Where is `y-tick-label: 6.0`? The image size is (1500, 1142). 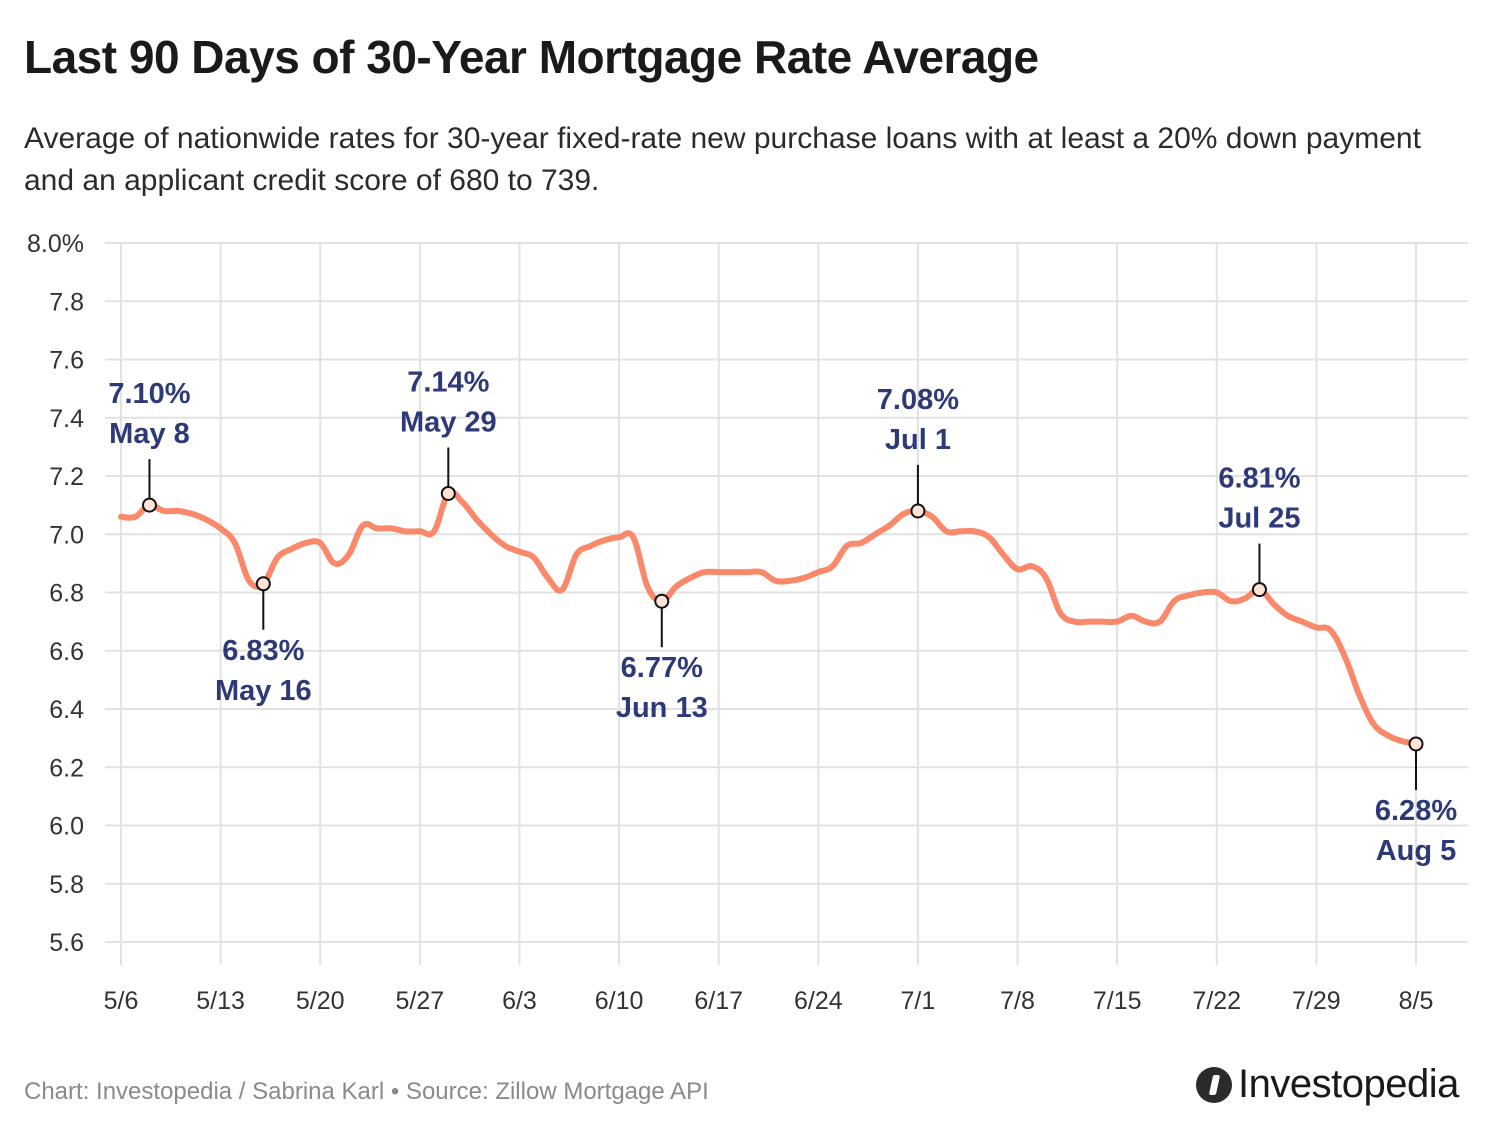 y-tick-label: 6.0 is located at coordinates (66, 827).